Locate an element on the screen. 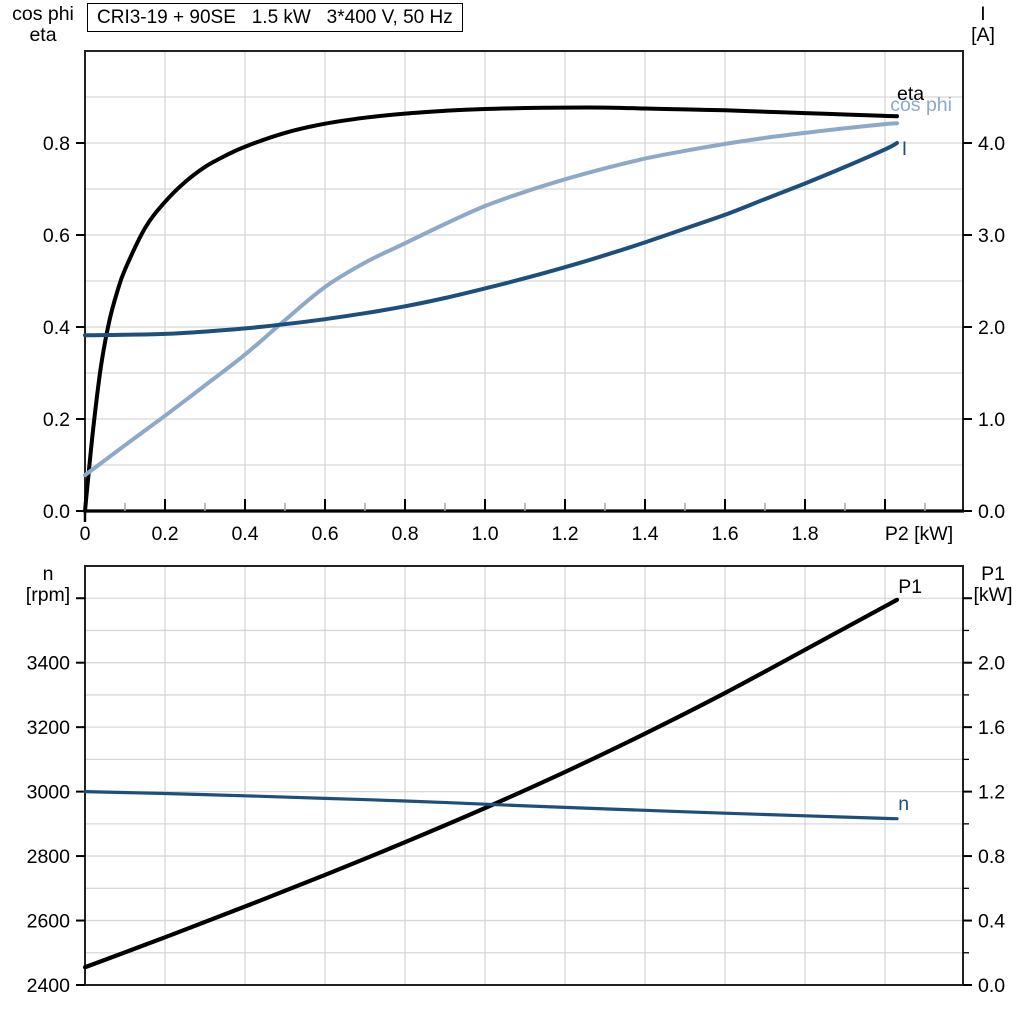  left-tick-label: 0.4 is located at coordinates (56, 328).